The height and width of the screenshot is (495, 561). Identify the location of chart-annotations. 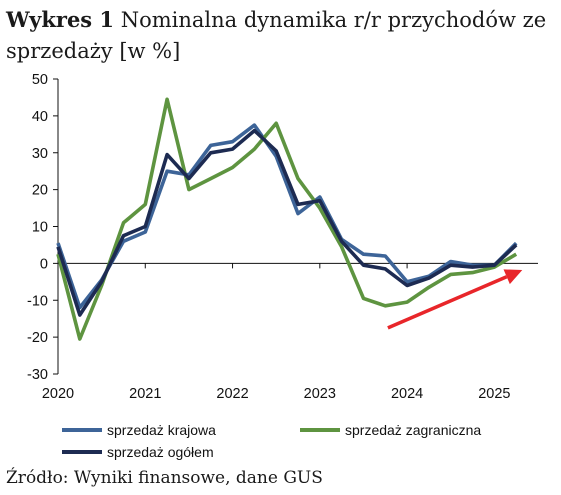
(455, 299).